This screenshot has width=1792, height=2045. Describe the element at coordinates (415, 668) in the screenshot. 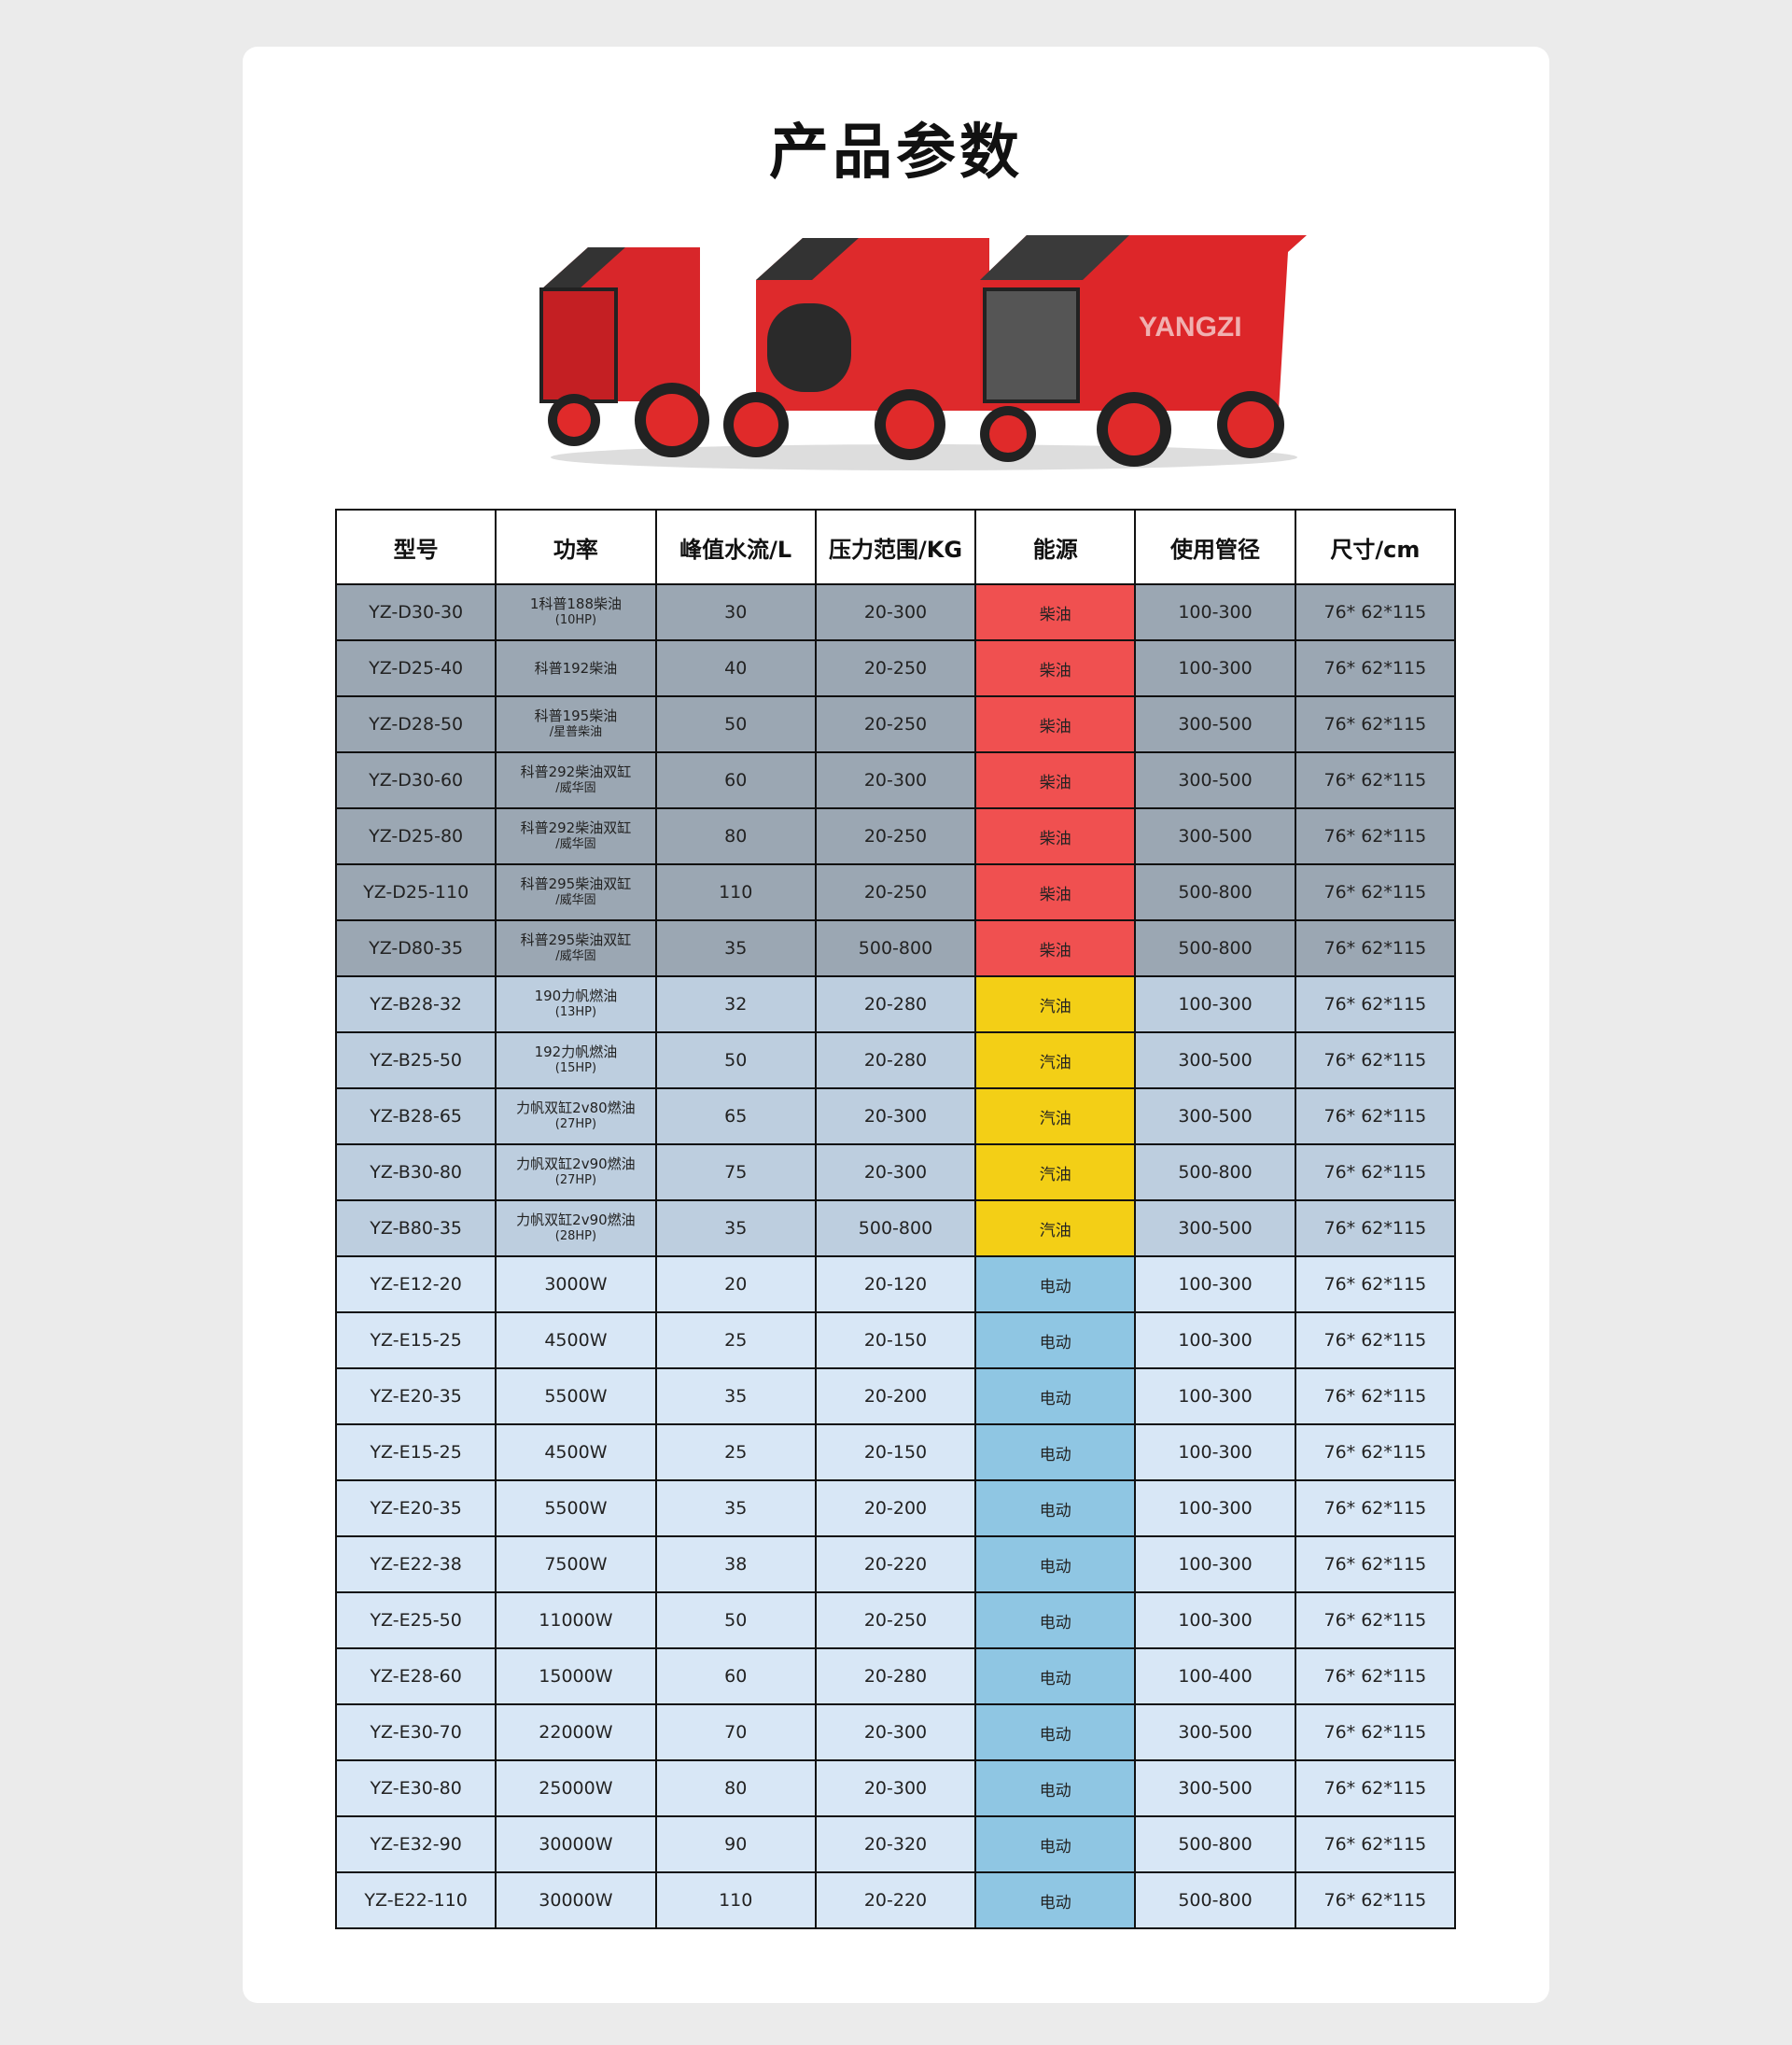

I see `cell-model: YZ-D25-40` at that location.